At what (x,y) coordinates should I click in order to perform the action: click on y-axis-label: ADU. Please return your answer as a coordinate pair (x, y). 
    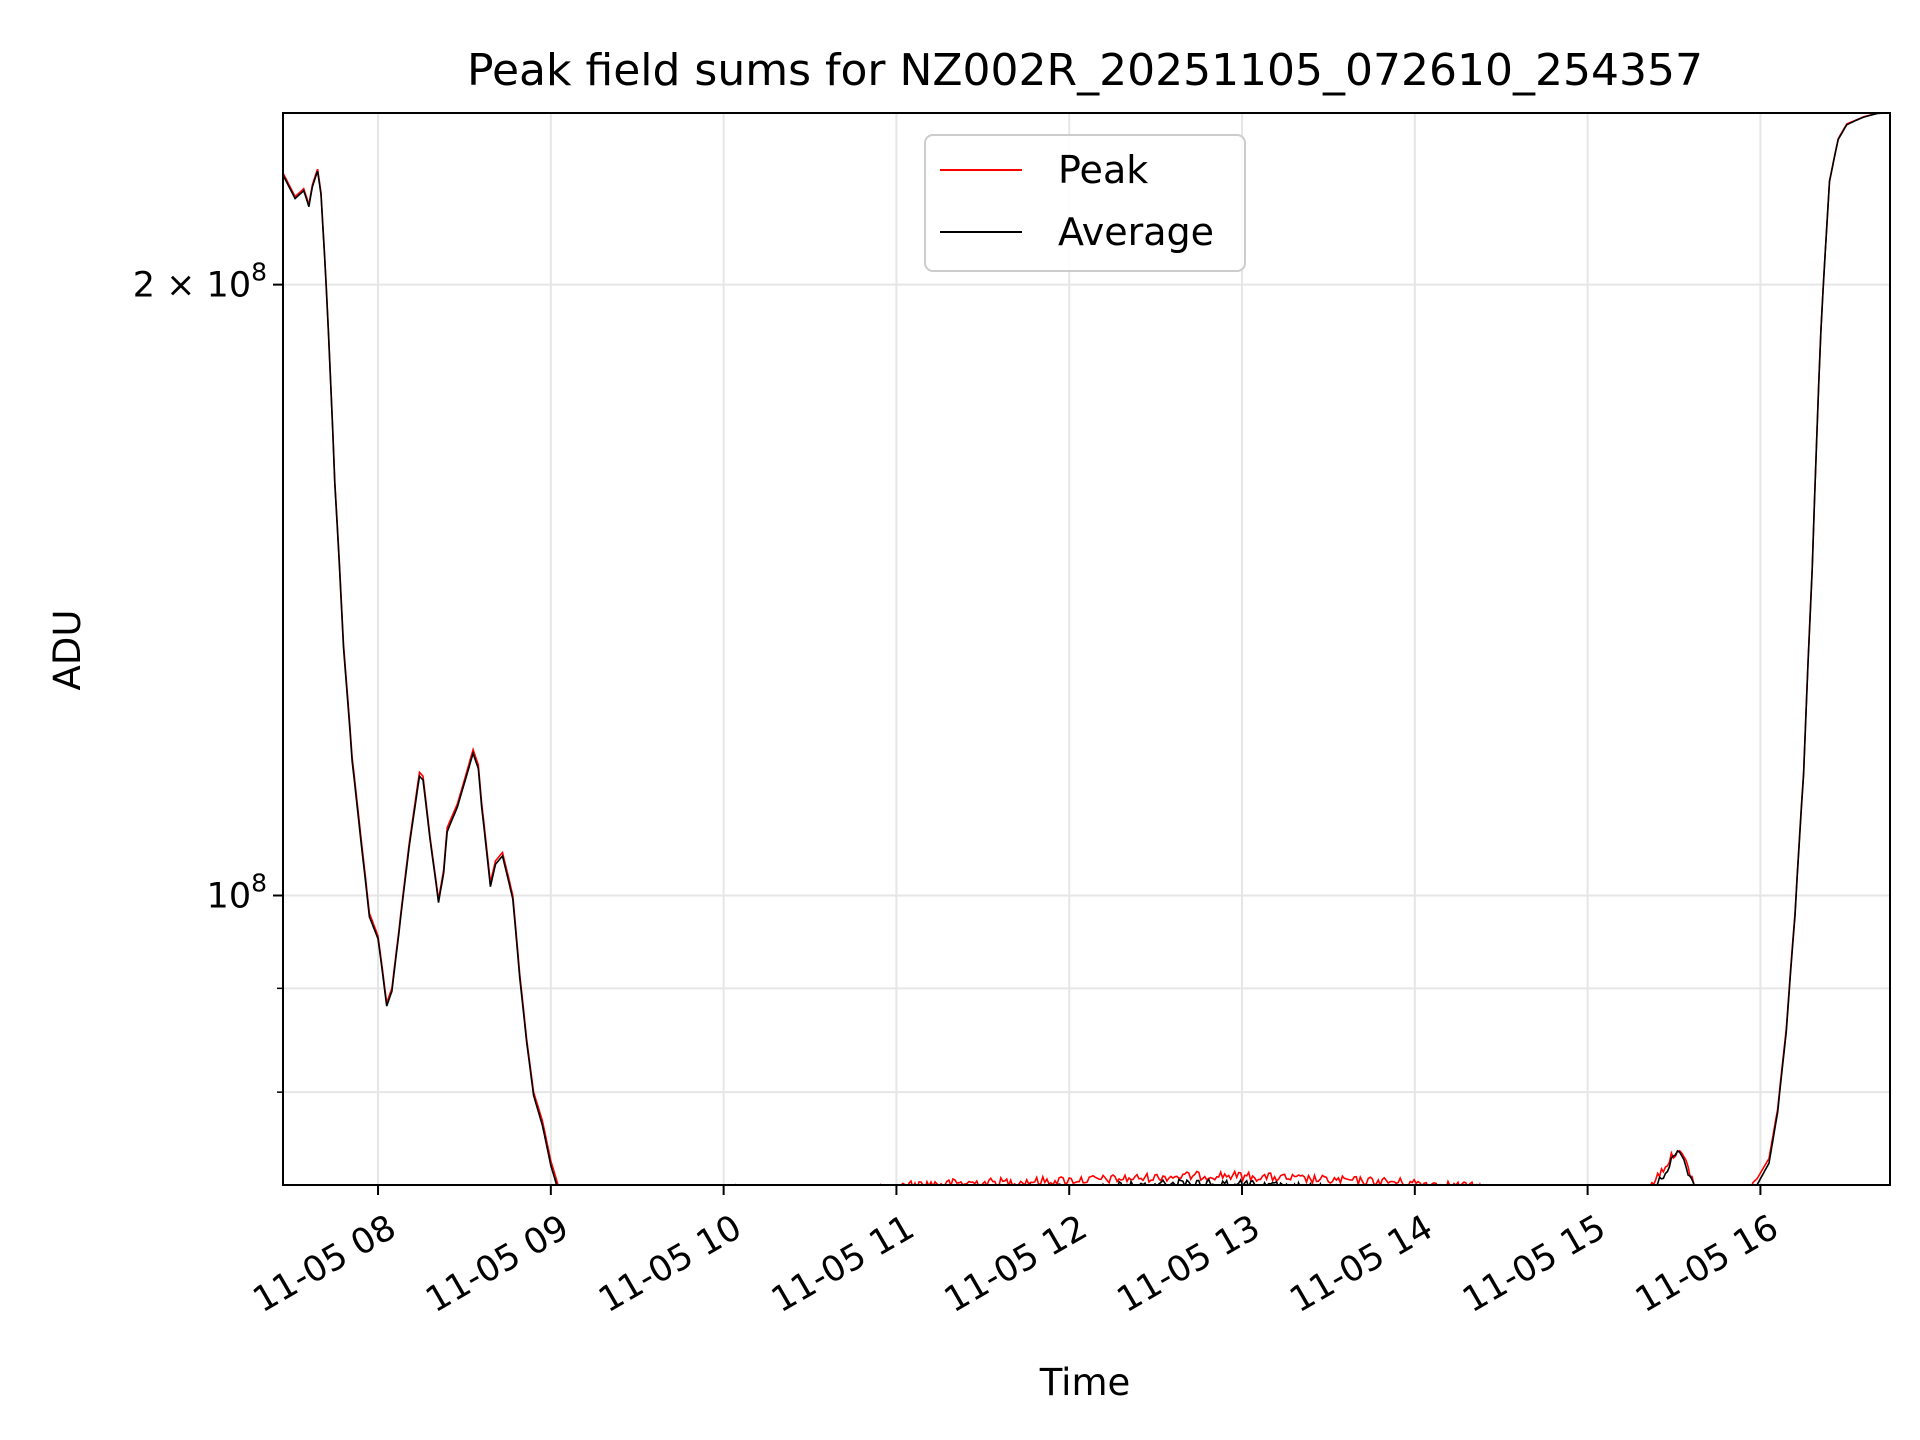
    Looking at the image, I should click on (67, 650).